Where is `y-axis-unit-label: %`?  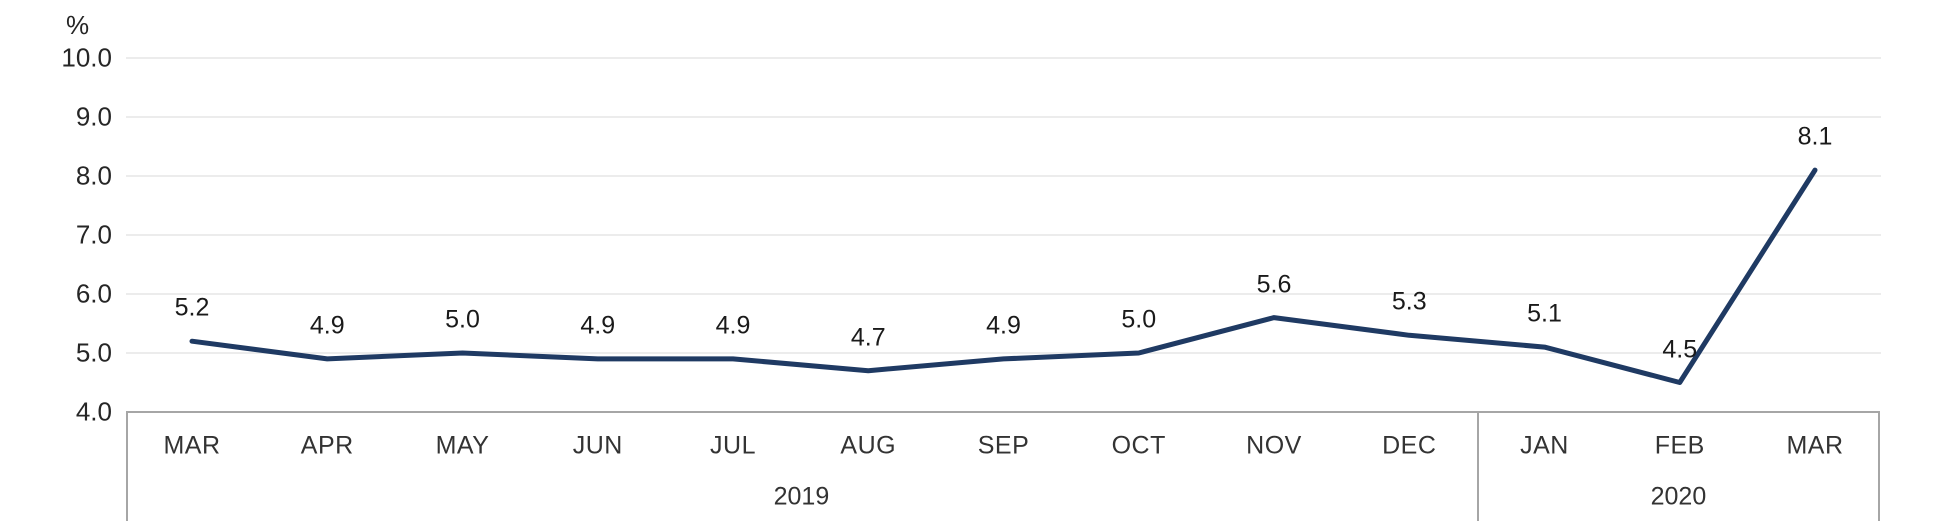 y-axis-unit-label: % is located at coordinates (78, 25).